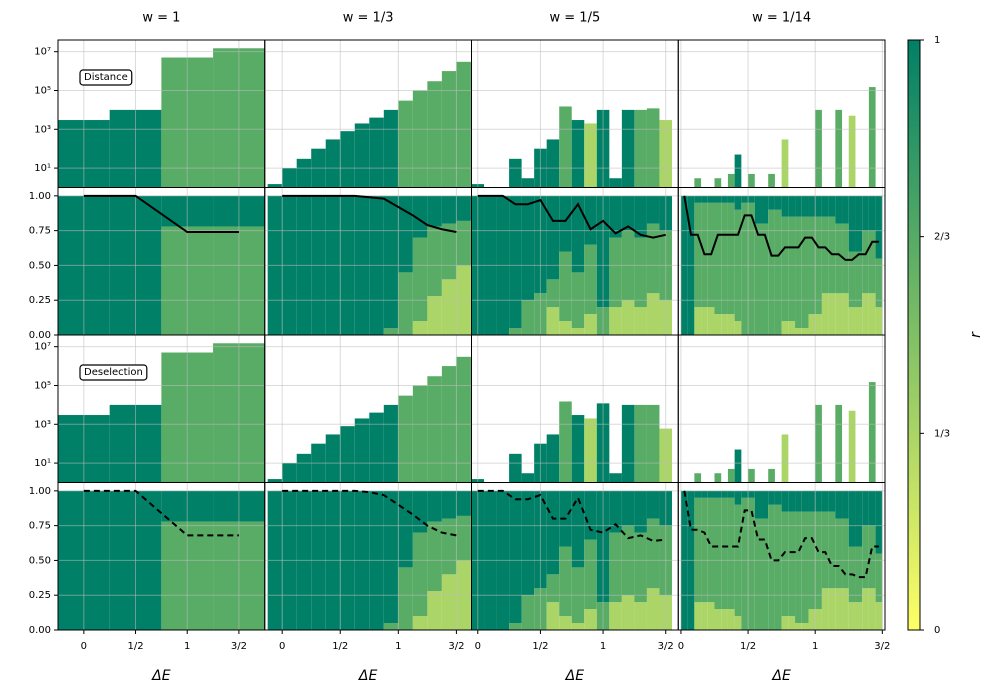 The height and width of the screenshot is (698, 997). I want to click on y-tick-label: 1.00, so click(40, 491).